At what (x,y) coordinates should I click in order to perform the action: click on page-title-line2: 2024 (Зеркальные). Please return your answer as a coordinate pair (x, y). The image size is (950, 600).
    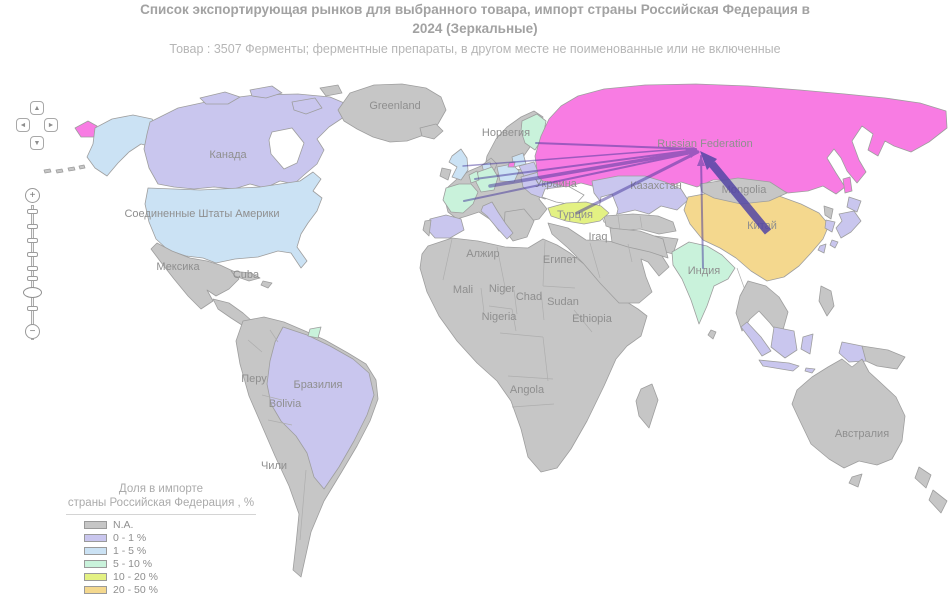
    Looking at the image, I should click on (475, 28).